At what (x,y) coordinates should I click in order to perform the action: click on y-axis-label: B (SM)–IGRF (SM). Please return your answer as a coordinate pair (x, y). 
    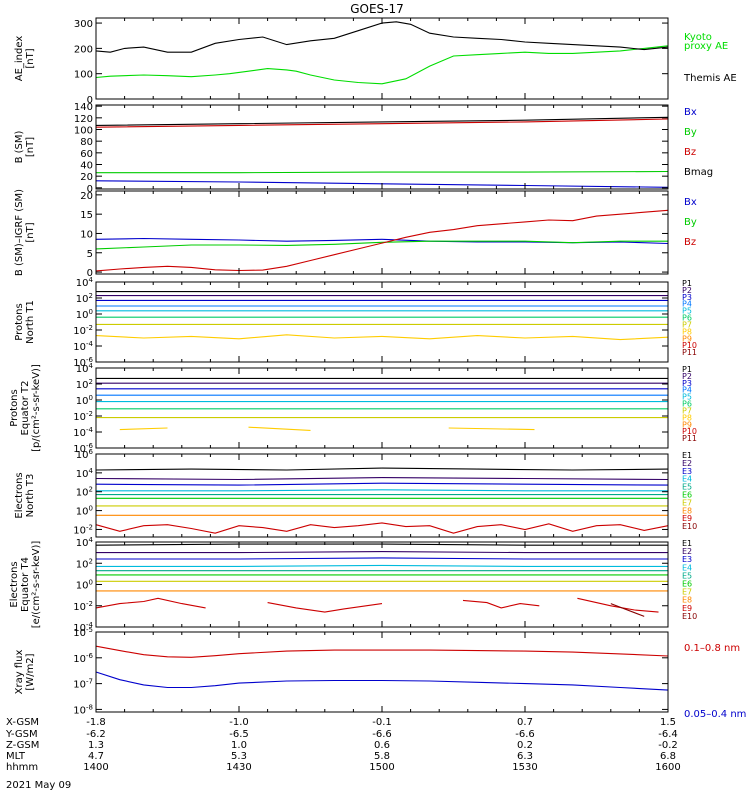
    Looking at the image, I should click on (19, 232).